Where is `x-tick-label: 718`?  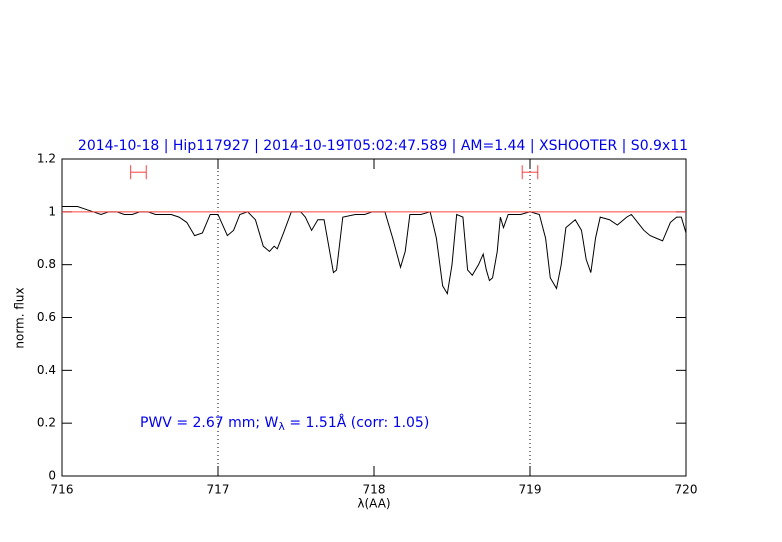
x-tick-label: 718 is located at coordinates (374, 490).